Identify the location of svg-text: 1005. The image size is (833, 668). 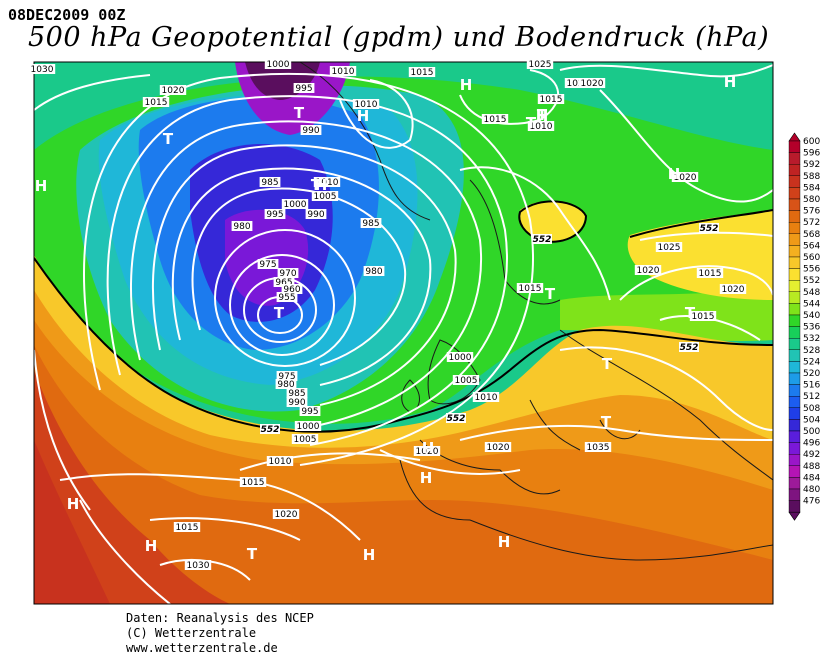
(325, 197).